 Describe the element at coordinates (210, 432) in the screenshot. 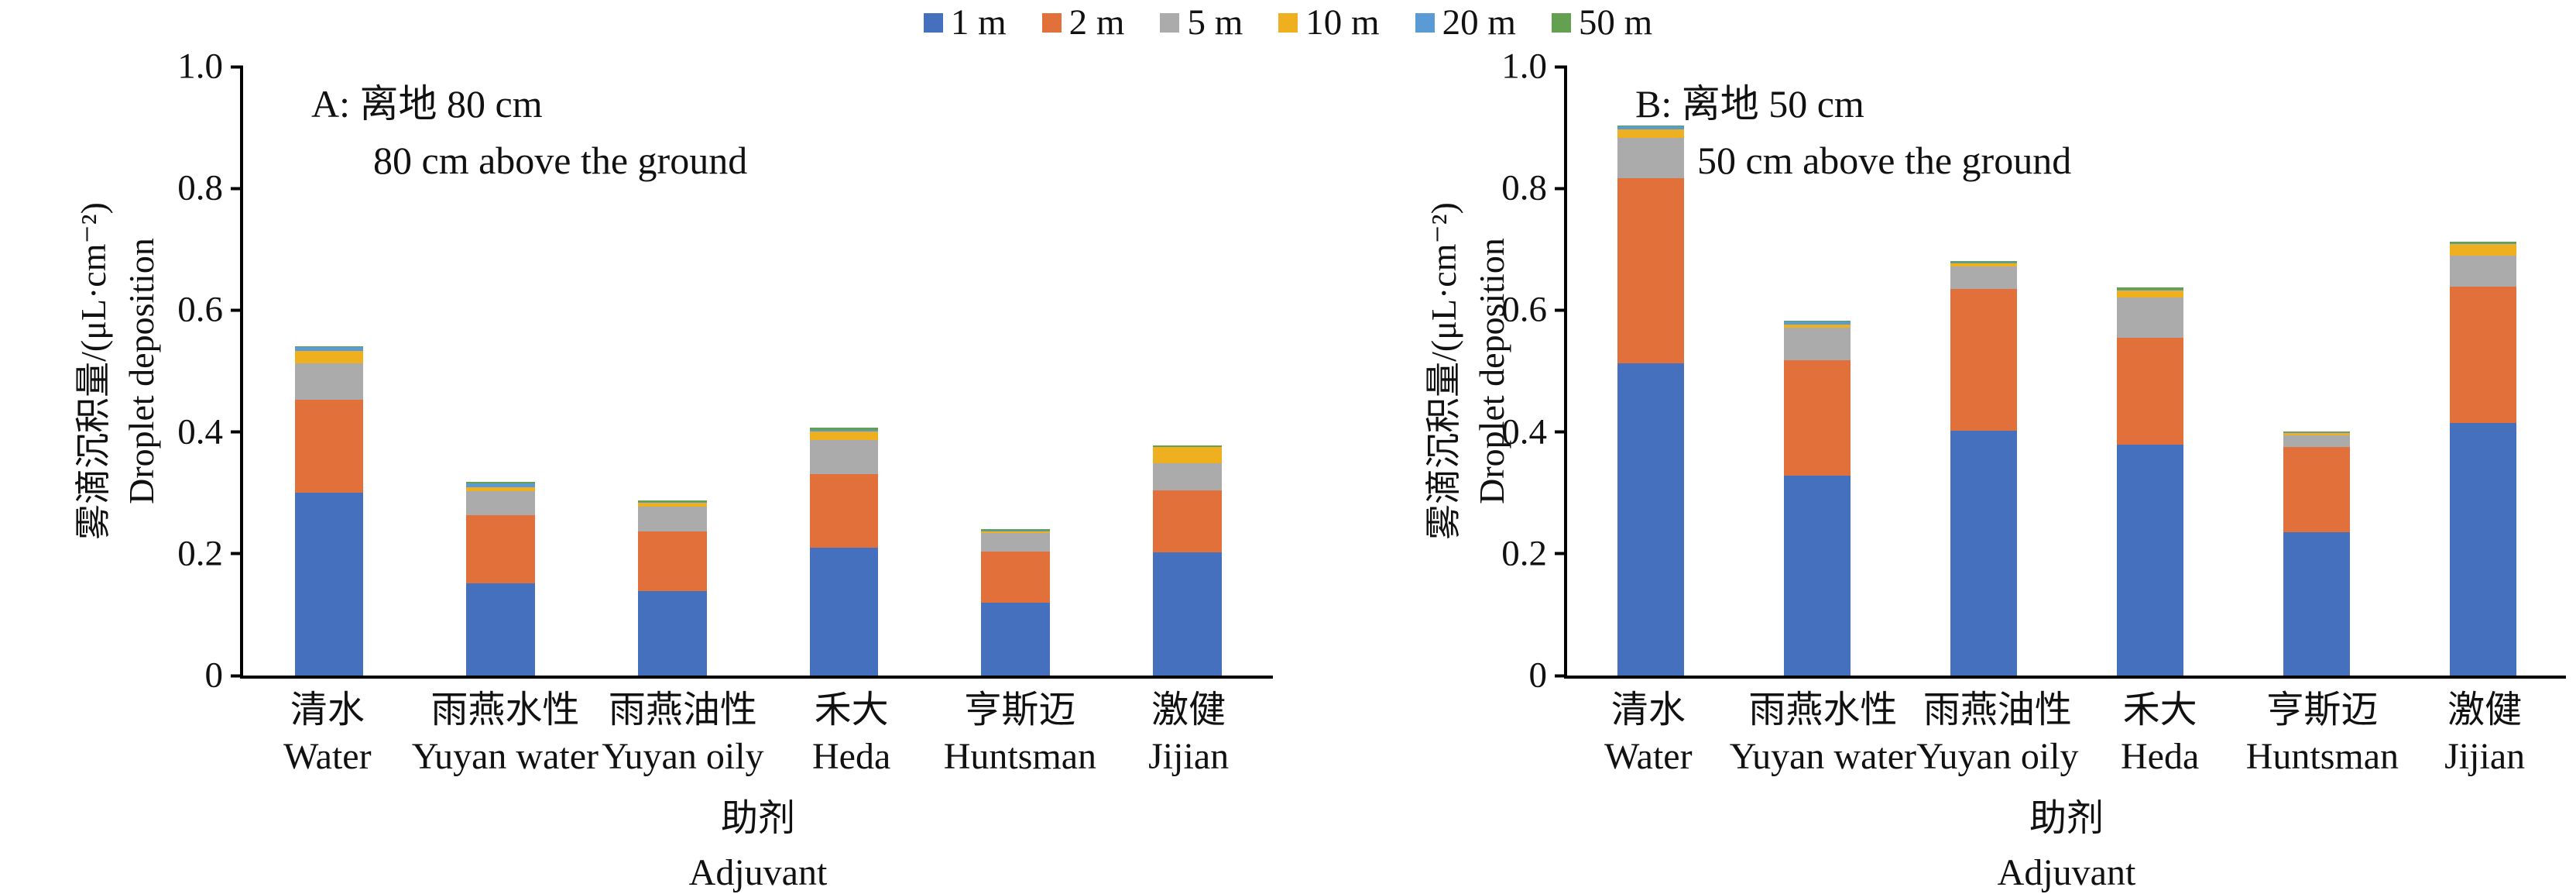

I see `y-tick: 0.4` at that location.